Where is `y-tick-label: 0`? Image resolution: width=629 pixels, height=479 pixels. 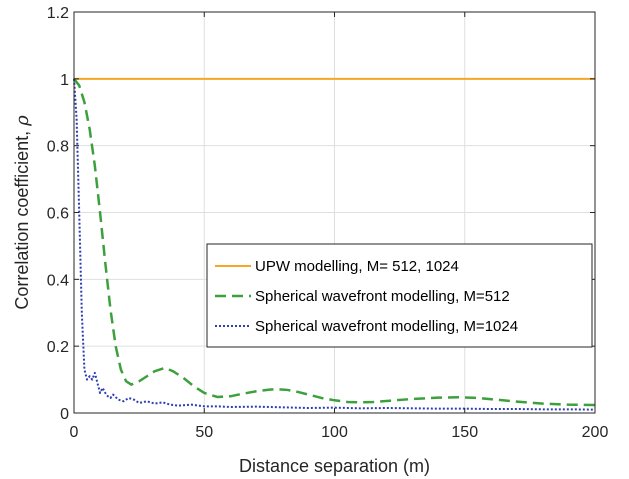 y-tick-label: 0 is located at coordinates (64, 414).